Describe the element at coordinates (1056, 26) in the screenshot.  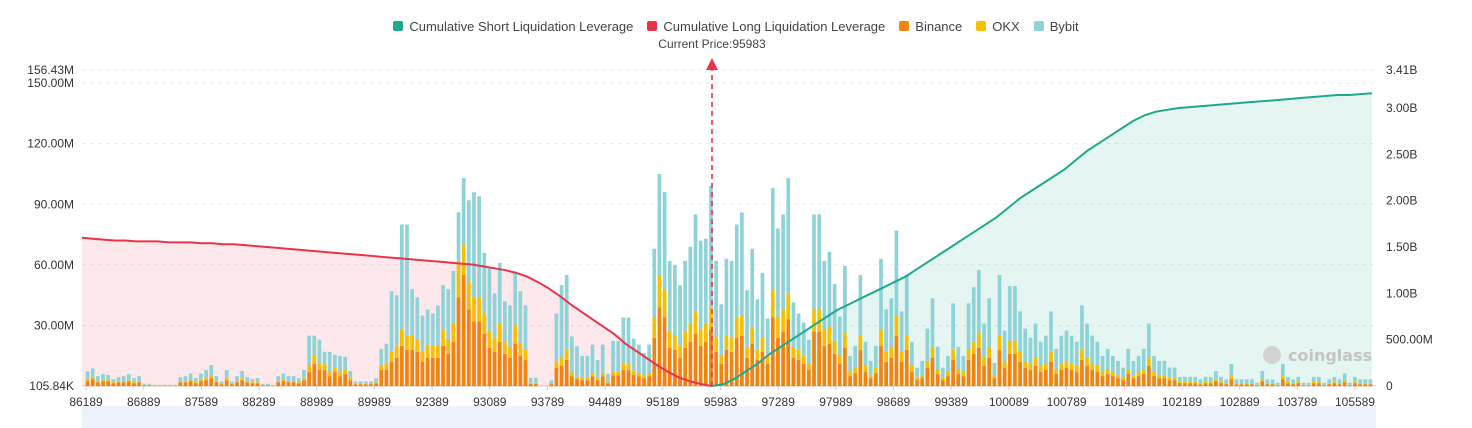
I see `legend-item-bybit: Bybit` at that location.